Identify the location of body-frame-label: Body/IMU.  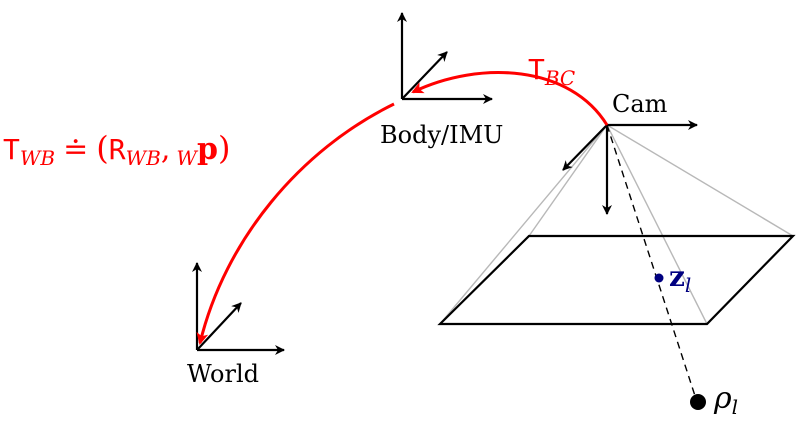
(441, 135).